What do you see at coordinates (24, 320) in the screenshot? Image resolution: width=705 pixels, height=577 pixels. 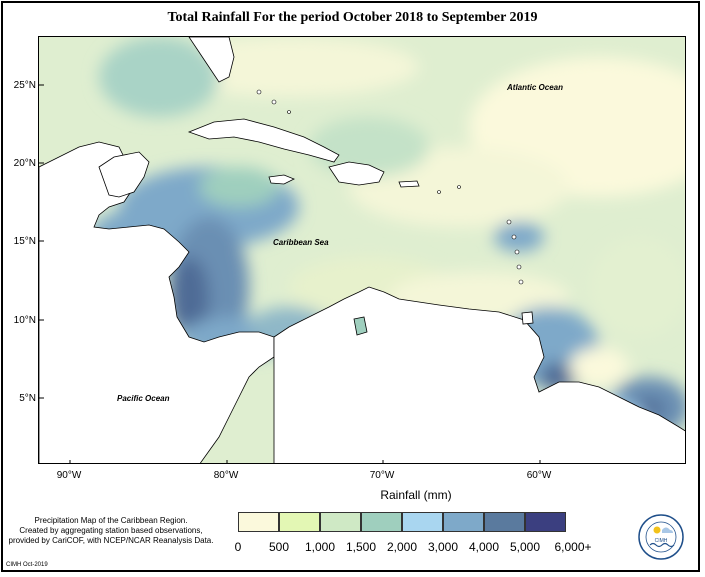 I see `lat-label-10n: 10°N` at bounding box center [24, 320].